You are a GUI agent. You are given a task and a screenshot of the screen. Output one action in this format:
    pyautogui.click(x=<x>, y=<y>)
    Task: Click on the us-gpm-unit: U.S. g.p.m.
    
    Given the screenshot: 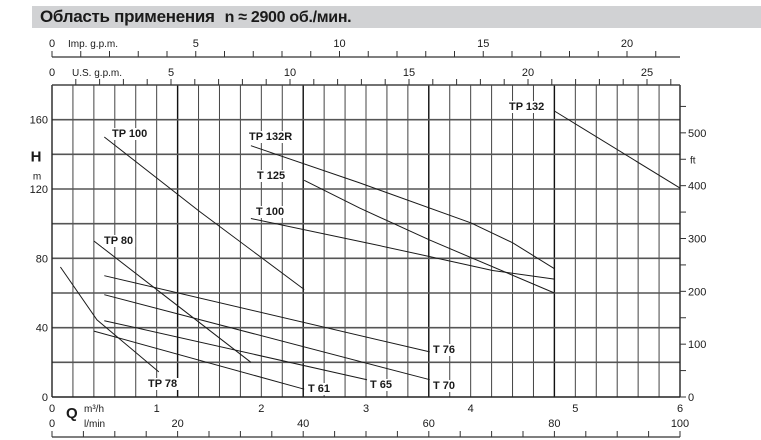 What is the action you would take?
    pyautogui.click(x=97, y=73)
    